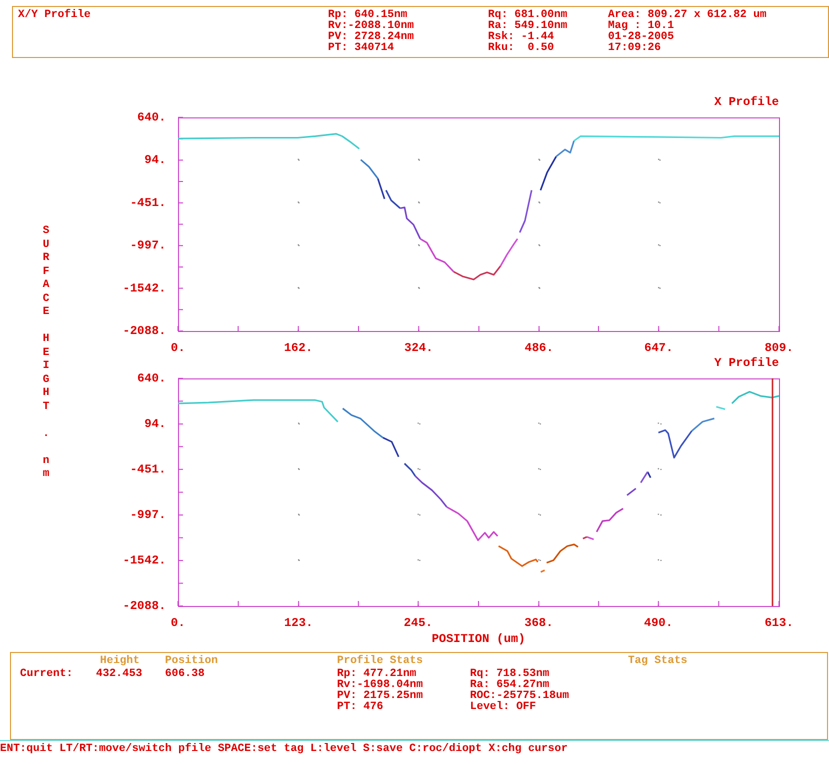  What do you see at coordinates (298, 348) in the screenshot?
I see `x-tick-label: 162.` at bounding box center [298, 348].